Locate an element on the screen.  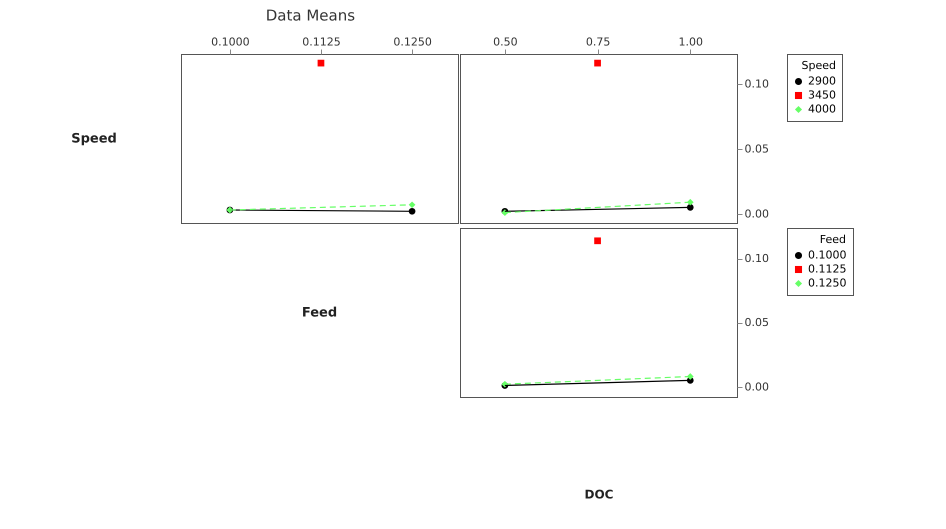
y-axis-title: Feed is located at coordinates (320, 313).